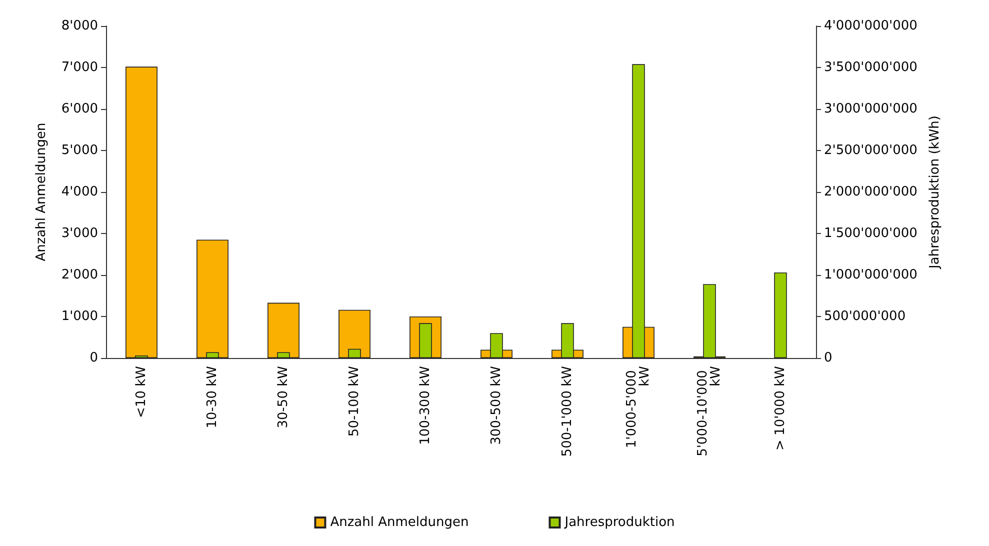 This screenshot has width=989, height=546. I want to click on y-tick-label: 6'000, so click(79, 109).